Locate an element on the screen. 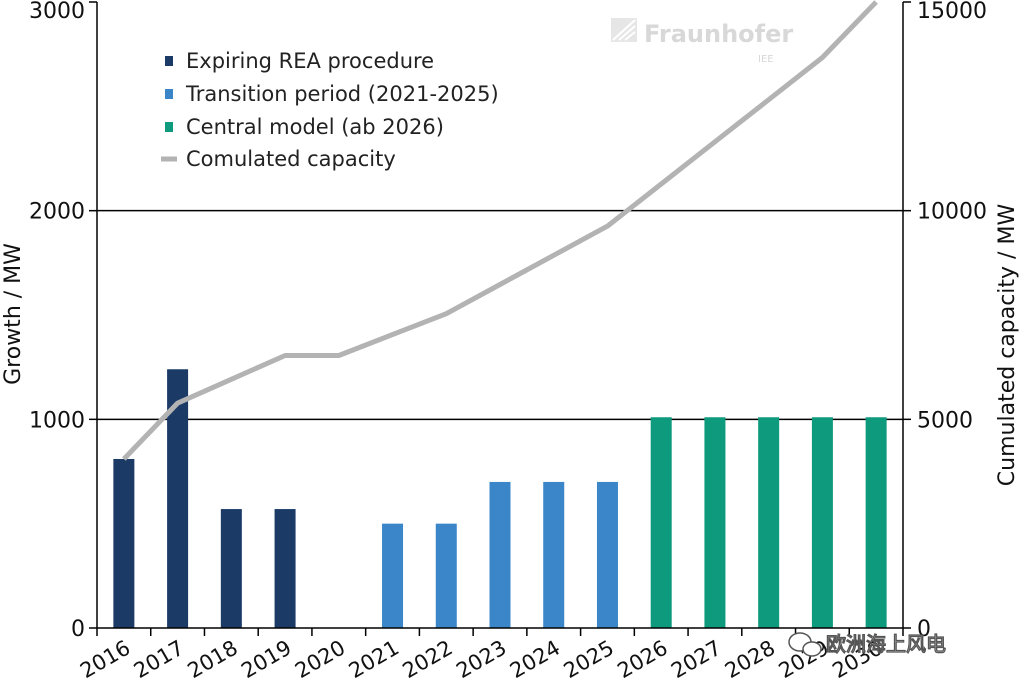 The image size is (1024, 690). legend-label: Transition period (2021-2025) is located at coordinates (342, 94).